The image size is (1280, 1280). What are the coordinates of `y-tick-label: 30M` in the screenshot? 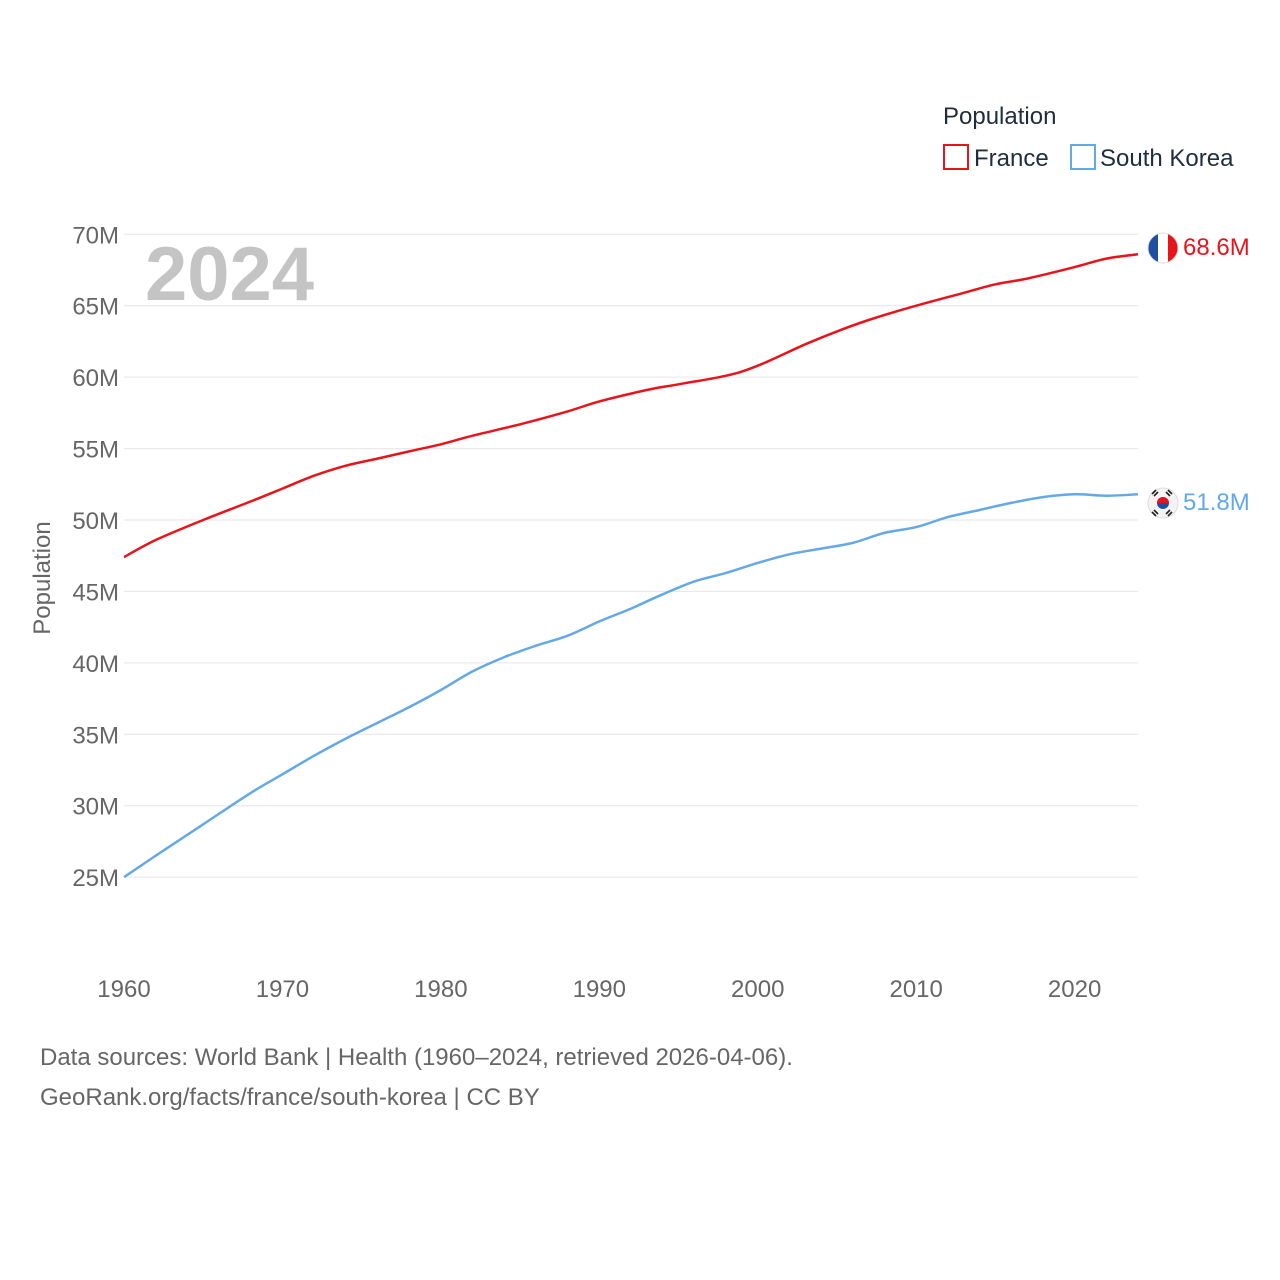 It's located at (95, 807).